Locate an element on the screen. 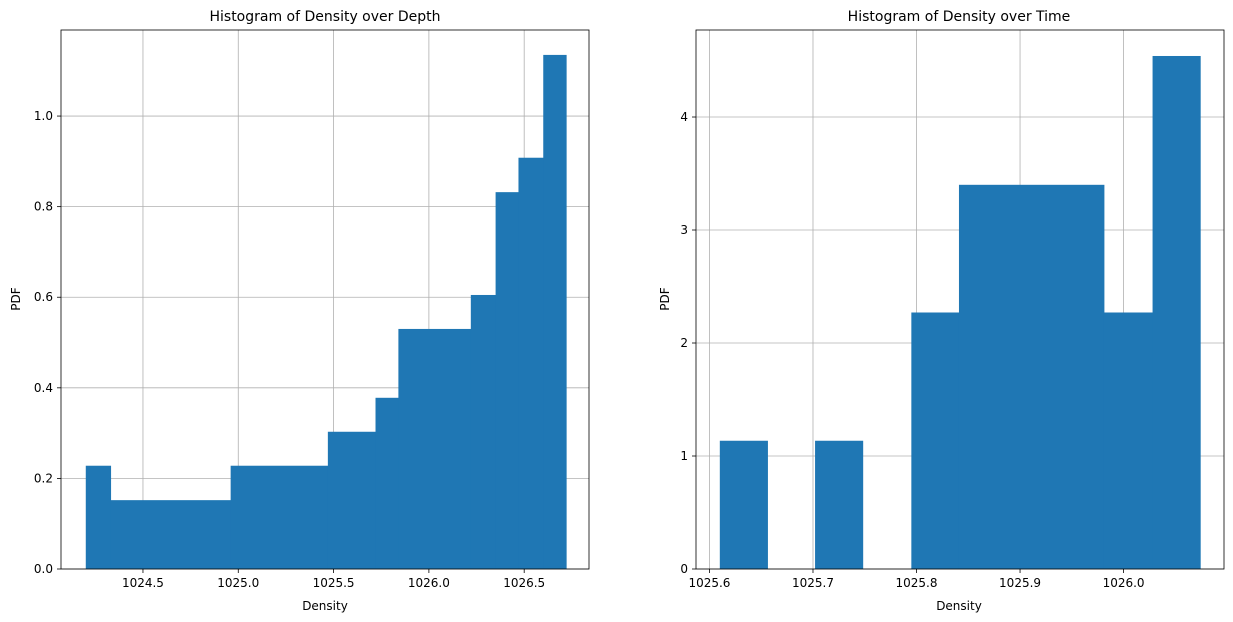 This screenshot has width=1233, height=622. y-tick-label: 0.8 is located at coordinates (43, 207).